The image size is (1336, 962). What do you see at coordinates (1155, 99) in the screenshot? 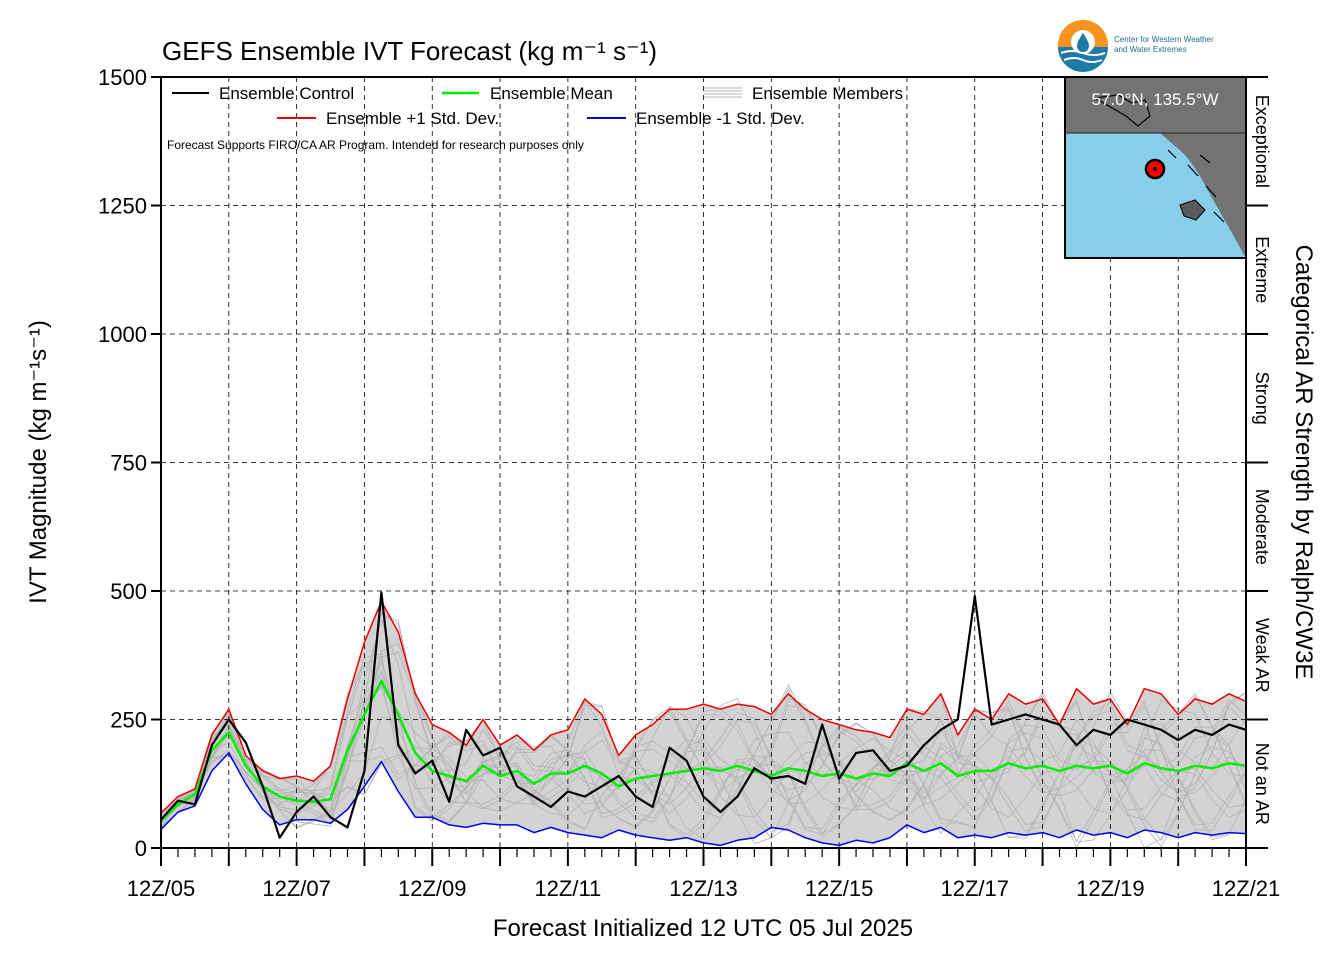
I see `inset-map-label: 57.0°N, 135.5°W` at bounding box center [1155, 99].